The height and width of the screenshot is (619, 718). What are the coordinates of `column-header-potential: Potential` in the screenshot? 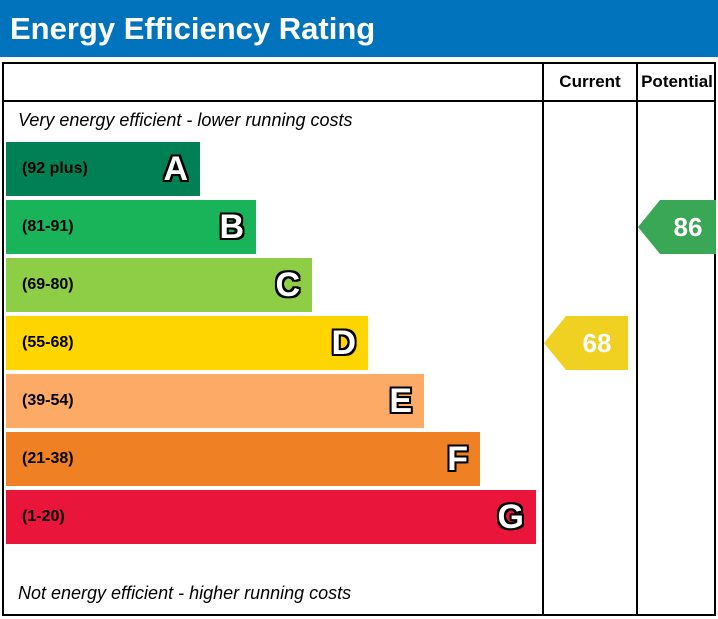 It's located at (677, 81).